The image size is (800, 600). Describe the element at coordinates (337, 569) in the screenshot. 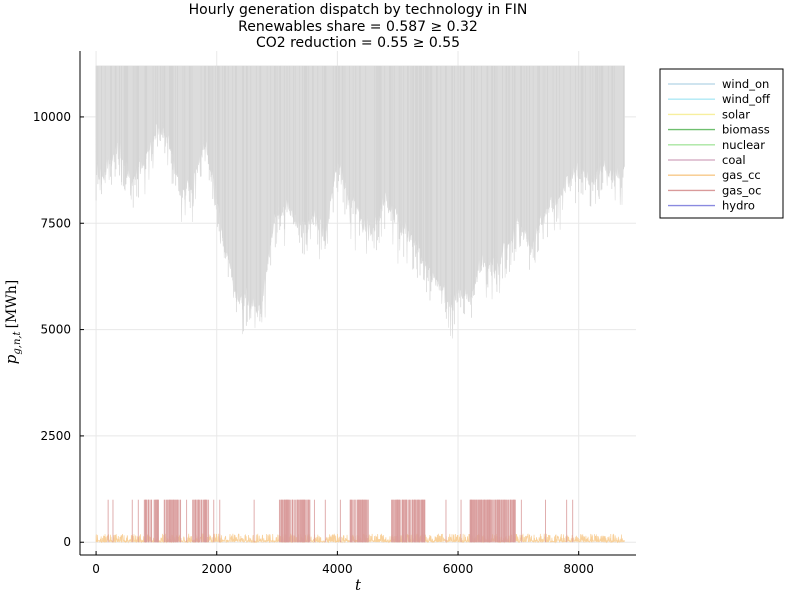

I see `x-tick-label-2: 4000` at that location.